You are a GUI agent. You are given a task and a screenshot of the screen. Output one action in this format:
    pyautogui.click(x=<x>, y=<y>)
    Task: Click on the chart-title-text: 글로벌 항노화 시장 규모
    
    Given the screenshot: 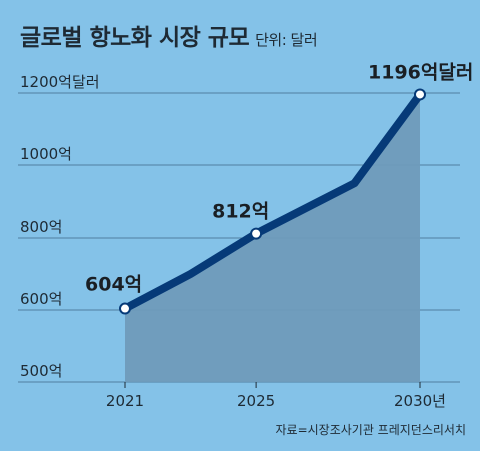 What is the action you would take?
    pyautogui.click(x=135, y=38)
    